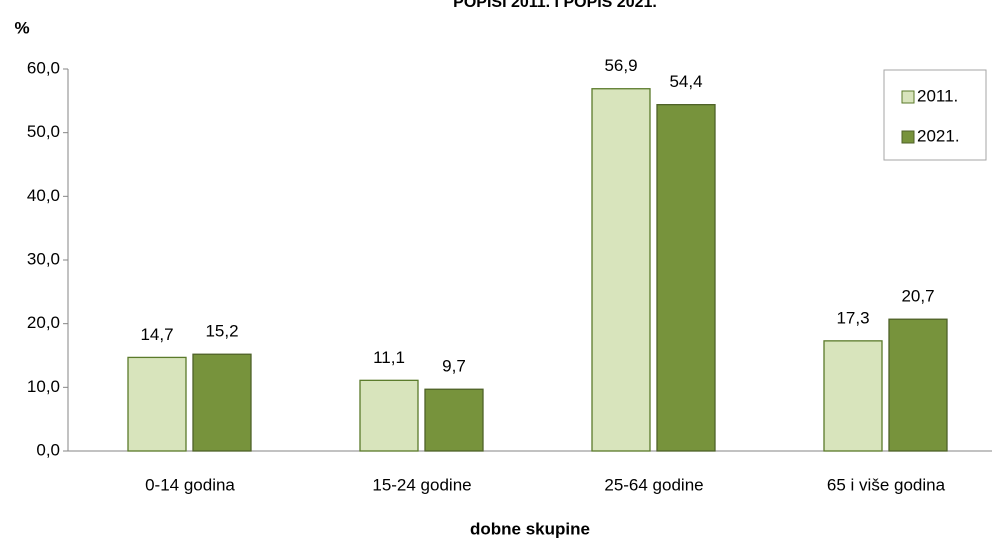 Image resolution: width=992 pixels, height=542 pixels. I want to click on y-tick-label: 40,0, so click(43, 195).